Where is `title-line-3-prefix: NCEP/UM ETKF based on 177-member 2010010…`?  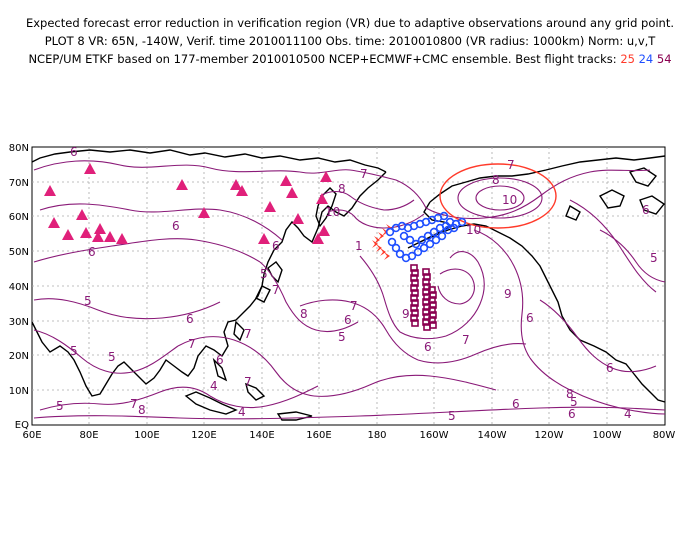 title-line-3-prefix: NCEP/UM ETKF based on 177-member 2010010… is located at coordinates (322, 59).